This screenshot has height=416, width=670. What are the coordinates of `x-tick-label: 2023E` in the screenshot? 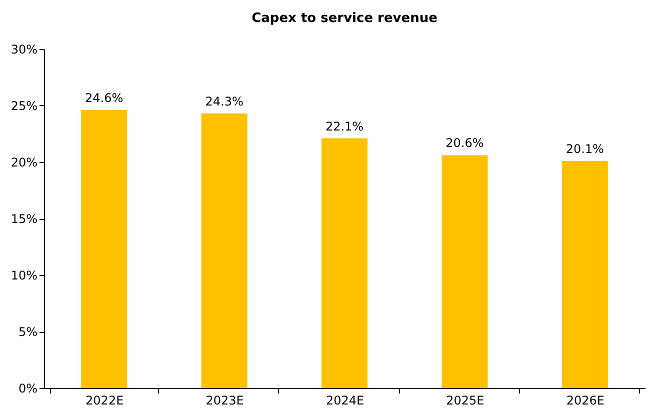 It's located at (225, 401).